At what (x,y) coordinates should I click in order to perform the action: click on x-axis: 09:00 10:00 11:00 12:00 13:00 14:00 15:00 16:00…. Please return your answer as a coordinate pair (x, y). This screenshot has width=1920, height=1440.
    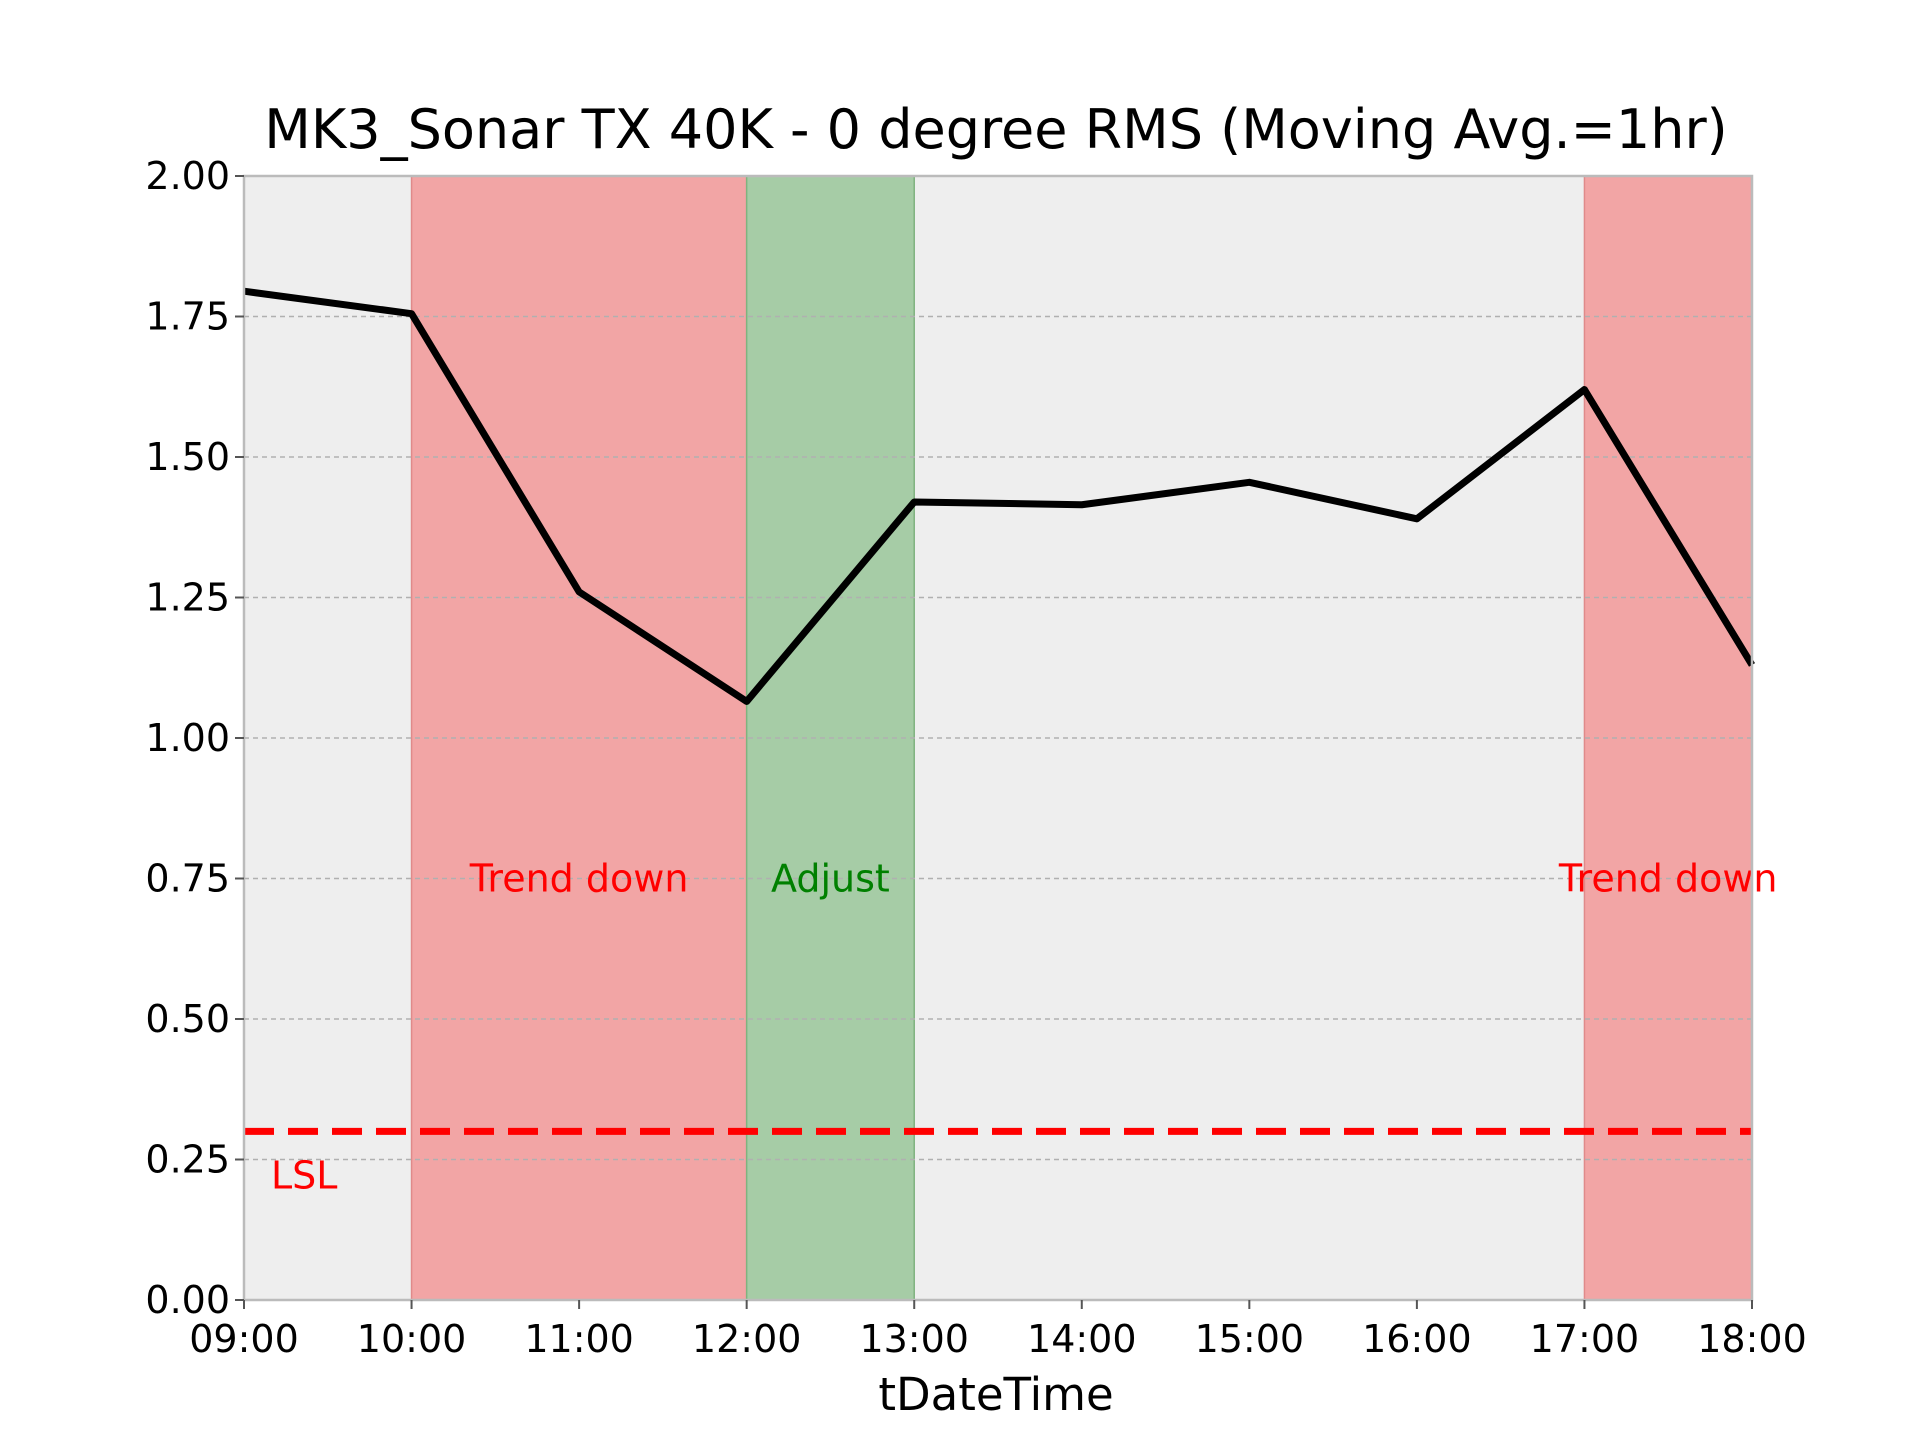
    Looking at the image, I should click on (998, 1330).